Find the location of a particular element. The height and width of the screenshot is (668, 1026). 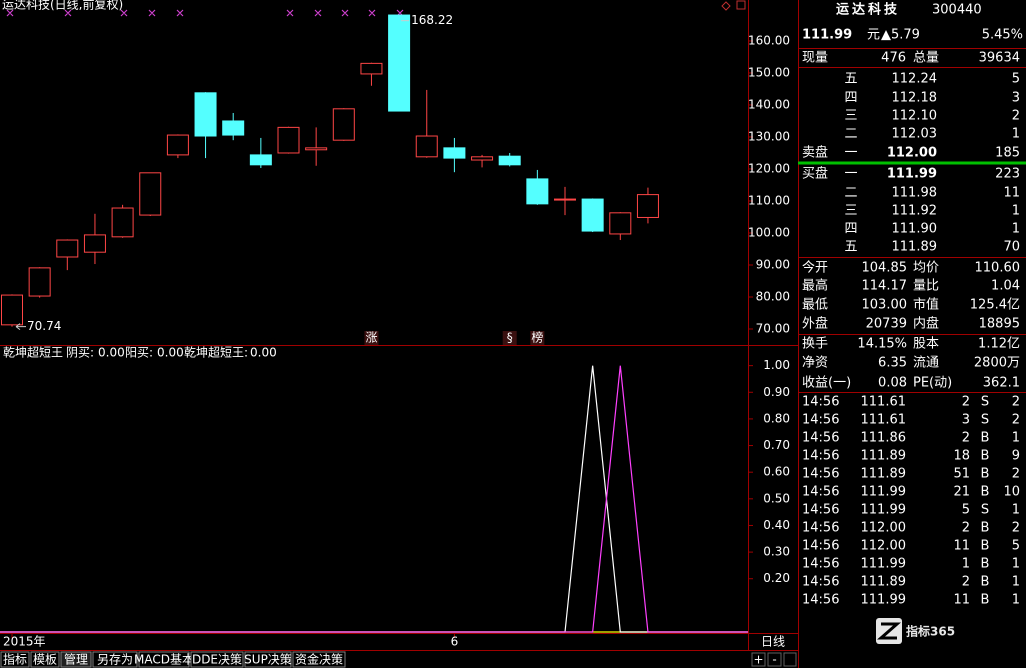

label: 总量 is located at coordinates (926, 58).